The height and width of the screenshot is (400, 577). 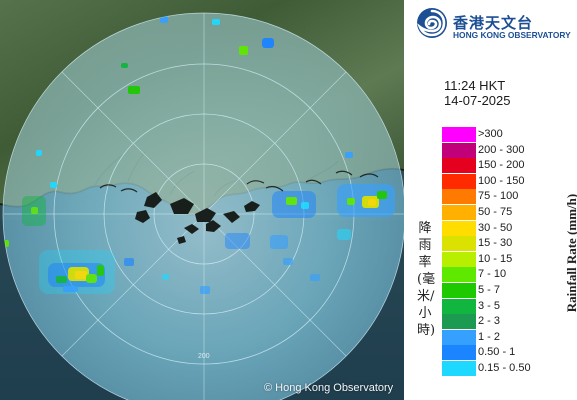 What do you see at coordinates (497, 352) in the screenshot?
I see `legend-label: 0.50 - 1` at bounding box center [497, 352].